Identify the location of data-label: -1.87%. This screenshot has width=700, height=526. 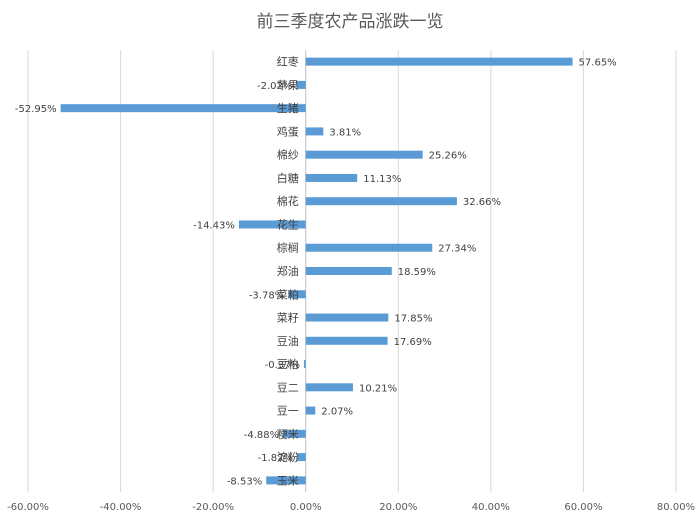
(275, 458).